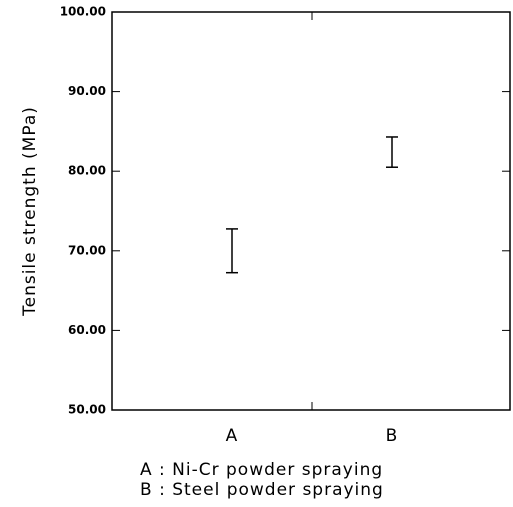  I want to click on y-tick-label: 100.00, so click(83, 12).